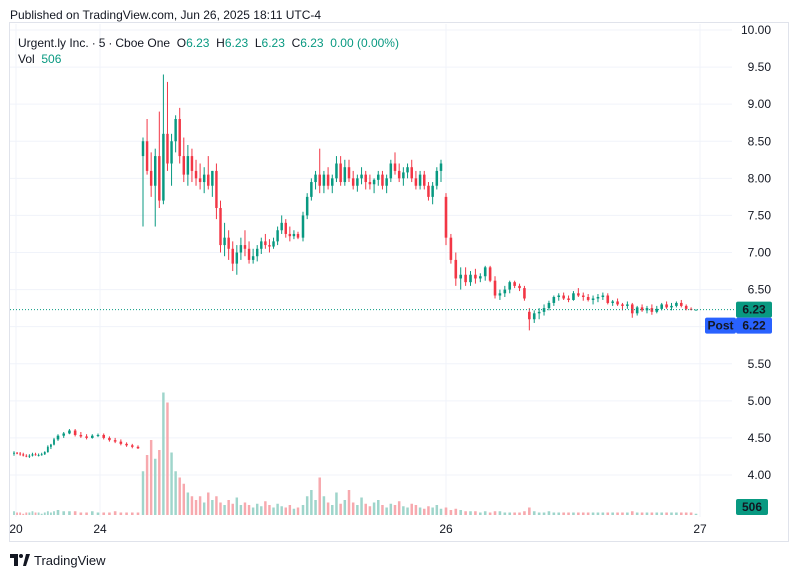 The width and height of the screenshot is (798, 578). I want to click on last-price-badge: 6.23, so click(754, 309).